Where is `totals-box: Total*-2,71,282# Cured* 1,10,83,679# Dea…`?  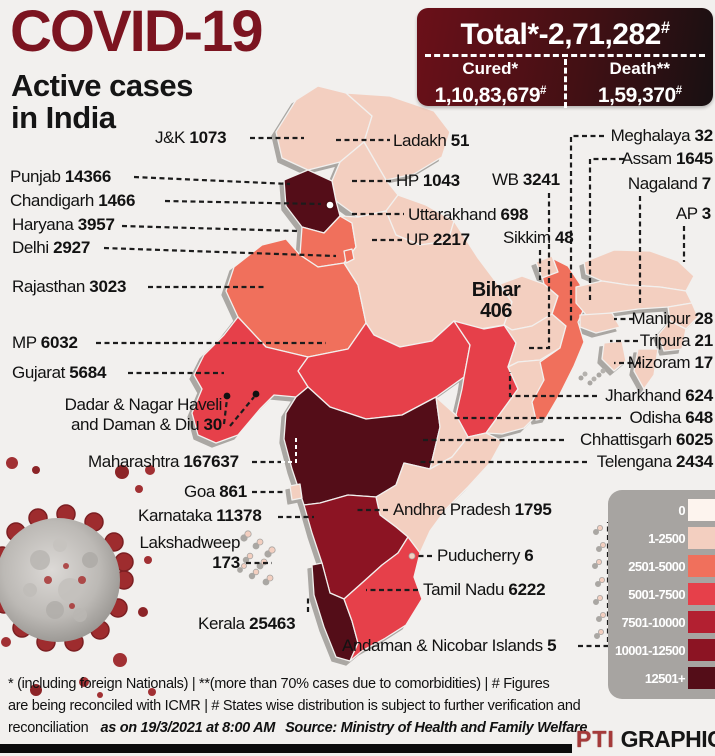 totals-box: Total*-2,71,282# Cured* 1,10,83,679# Dea… is located at coordinates (565, 58).